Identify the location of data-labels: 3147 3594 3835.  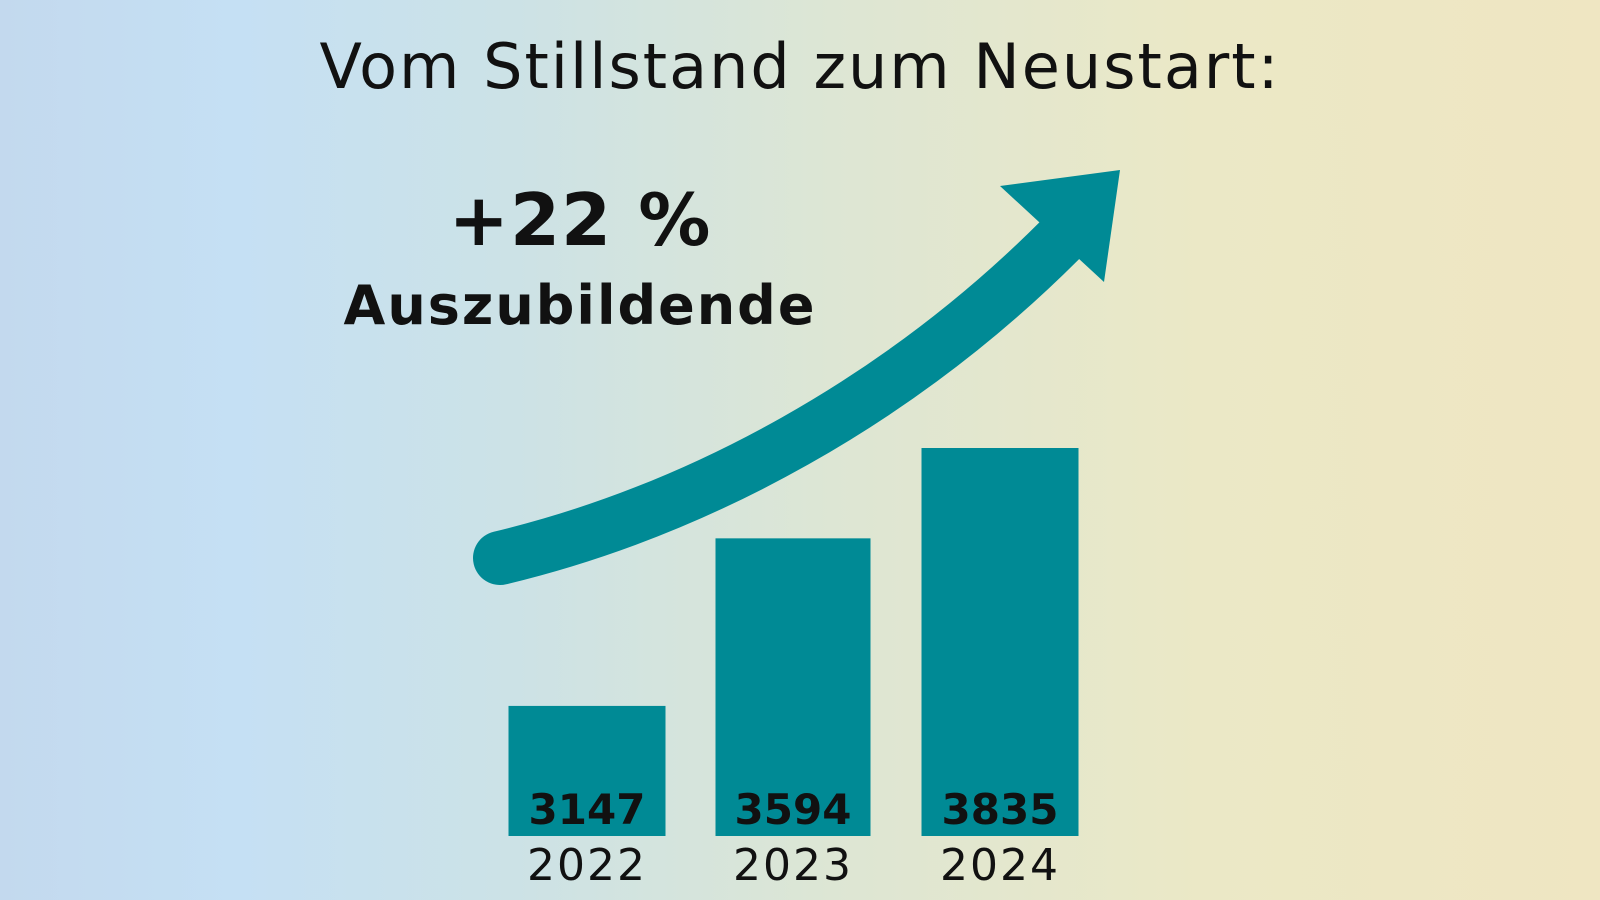
(794, 809).